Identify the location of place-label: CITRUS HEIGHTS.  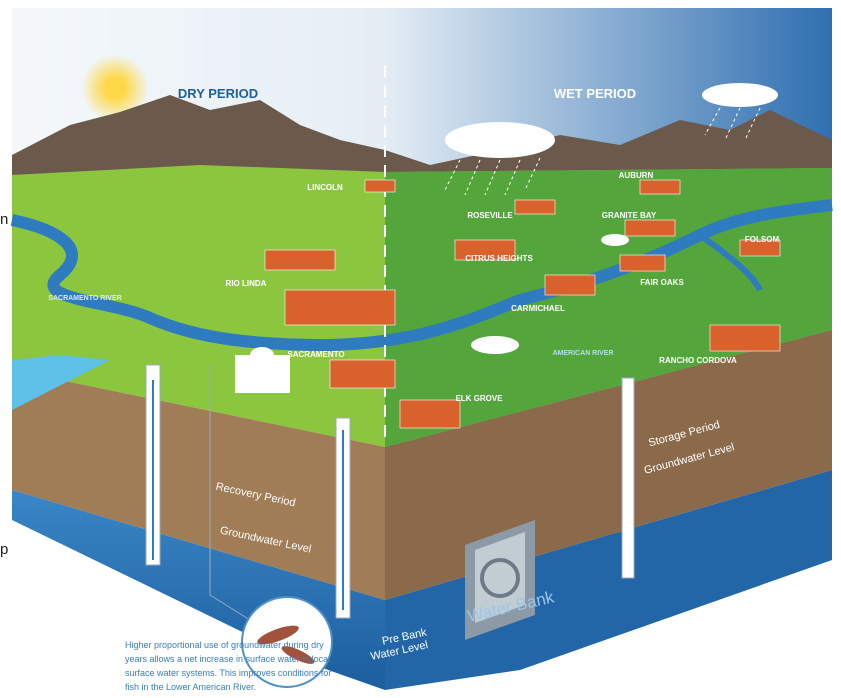
(499, 258).